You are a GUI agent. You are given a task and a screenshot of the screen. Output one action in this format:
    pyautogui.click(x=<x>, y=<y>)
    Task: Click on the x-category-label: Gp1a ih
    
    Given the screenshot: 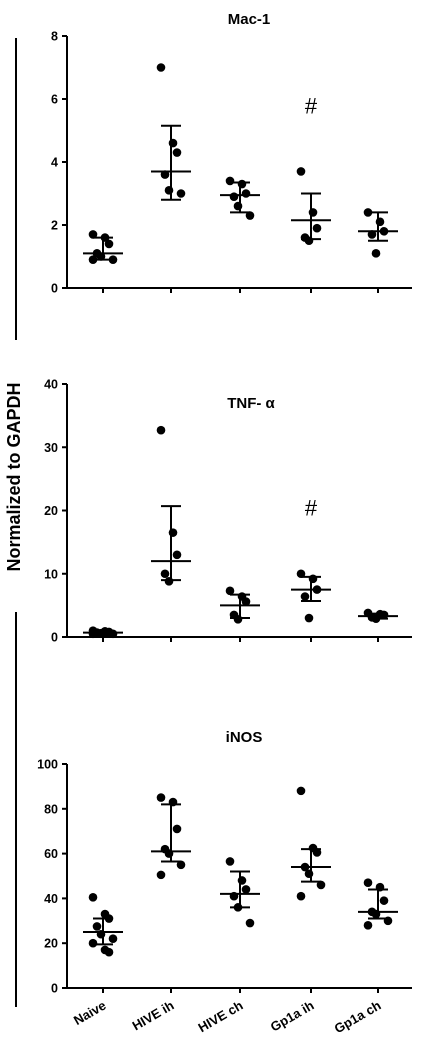 What is the action you would take?
    pyautogui.click(x=292, y=1016)
    